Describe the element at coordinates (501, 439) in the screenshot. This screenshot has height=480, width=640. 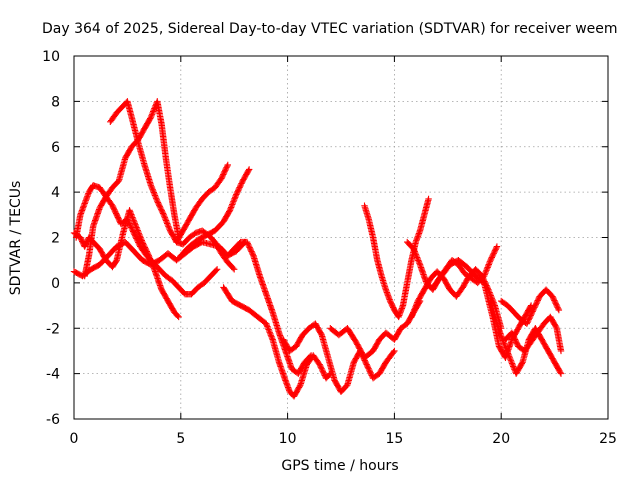
I see `x-tick-label: 20` at that location.